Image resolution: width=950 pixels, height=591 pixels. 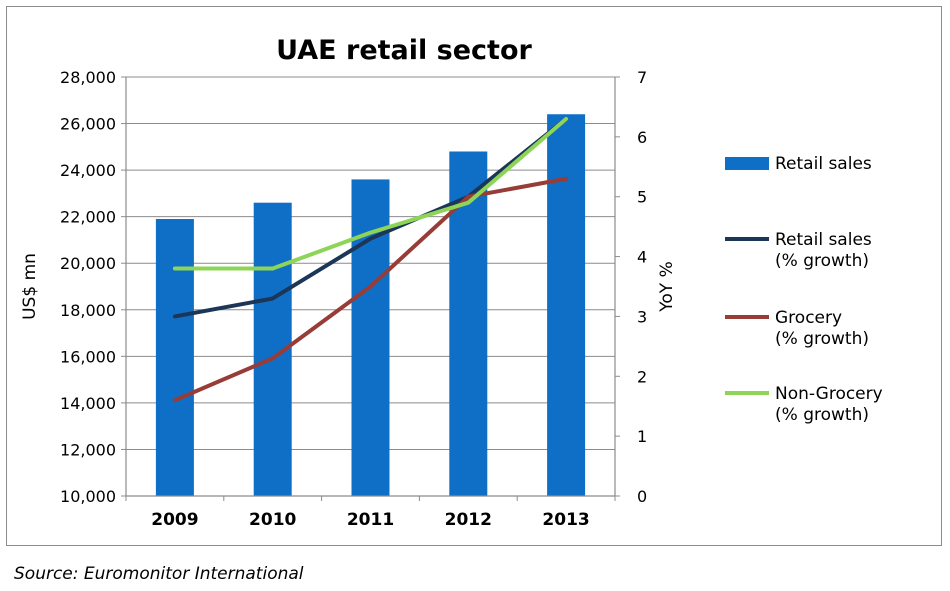 I want to click on line-non-grocery-growth, so click(x=370, y=193).